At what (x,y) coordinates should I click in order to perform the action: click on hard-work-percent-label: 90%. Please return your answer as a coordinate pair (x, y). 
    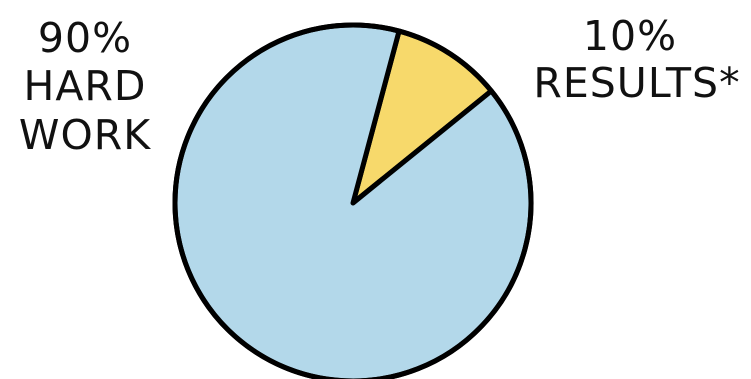
    Looking at the image, I should click on (85, 38).